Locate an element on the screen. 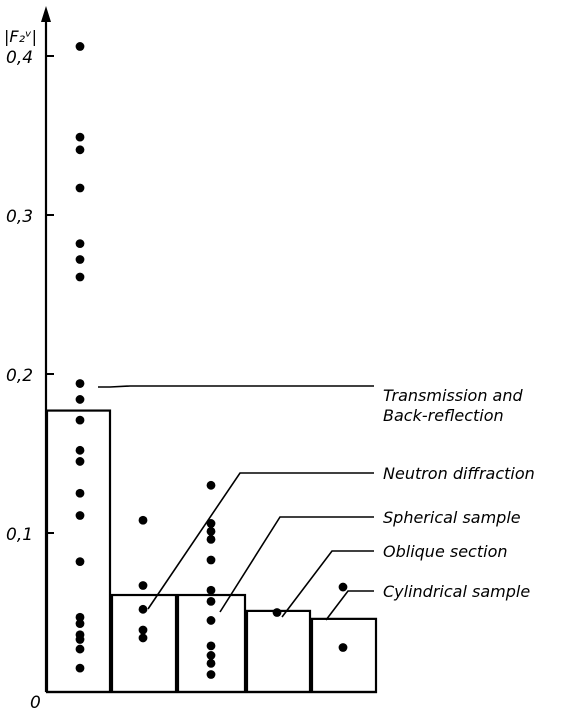  y-tick-label: 0,1 is located at coordinates (19, 535).